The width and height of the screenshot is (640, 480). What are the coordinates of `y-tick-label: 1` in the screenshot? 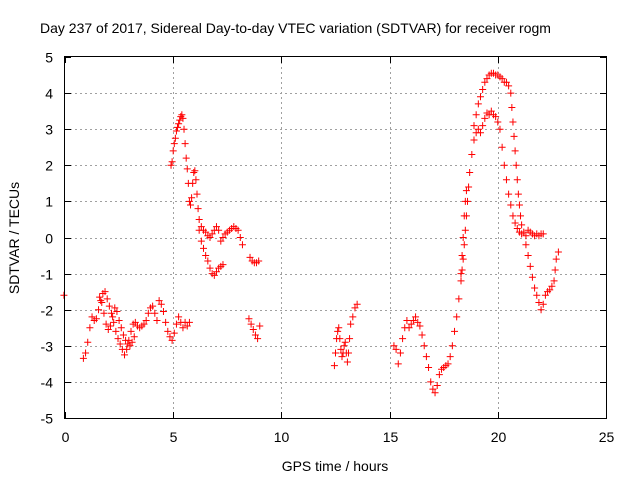 It's located at (49, 202).